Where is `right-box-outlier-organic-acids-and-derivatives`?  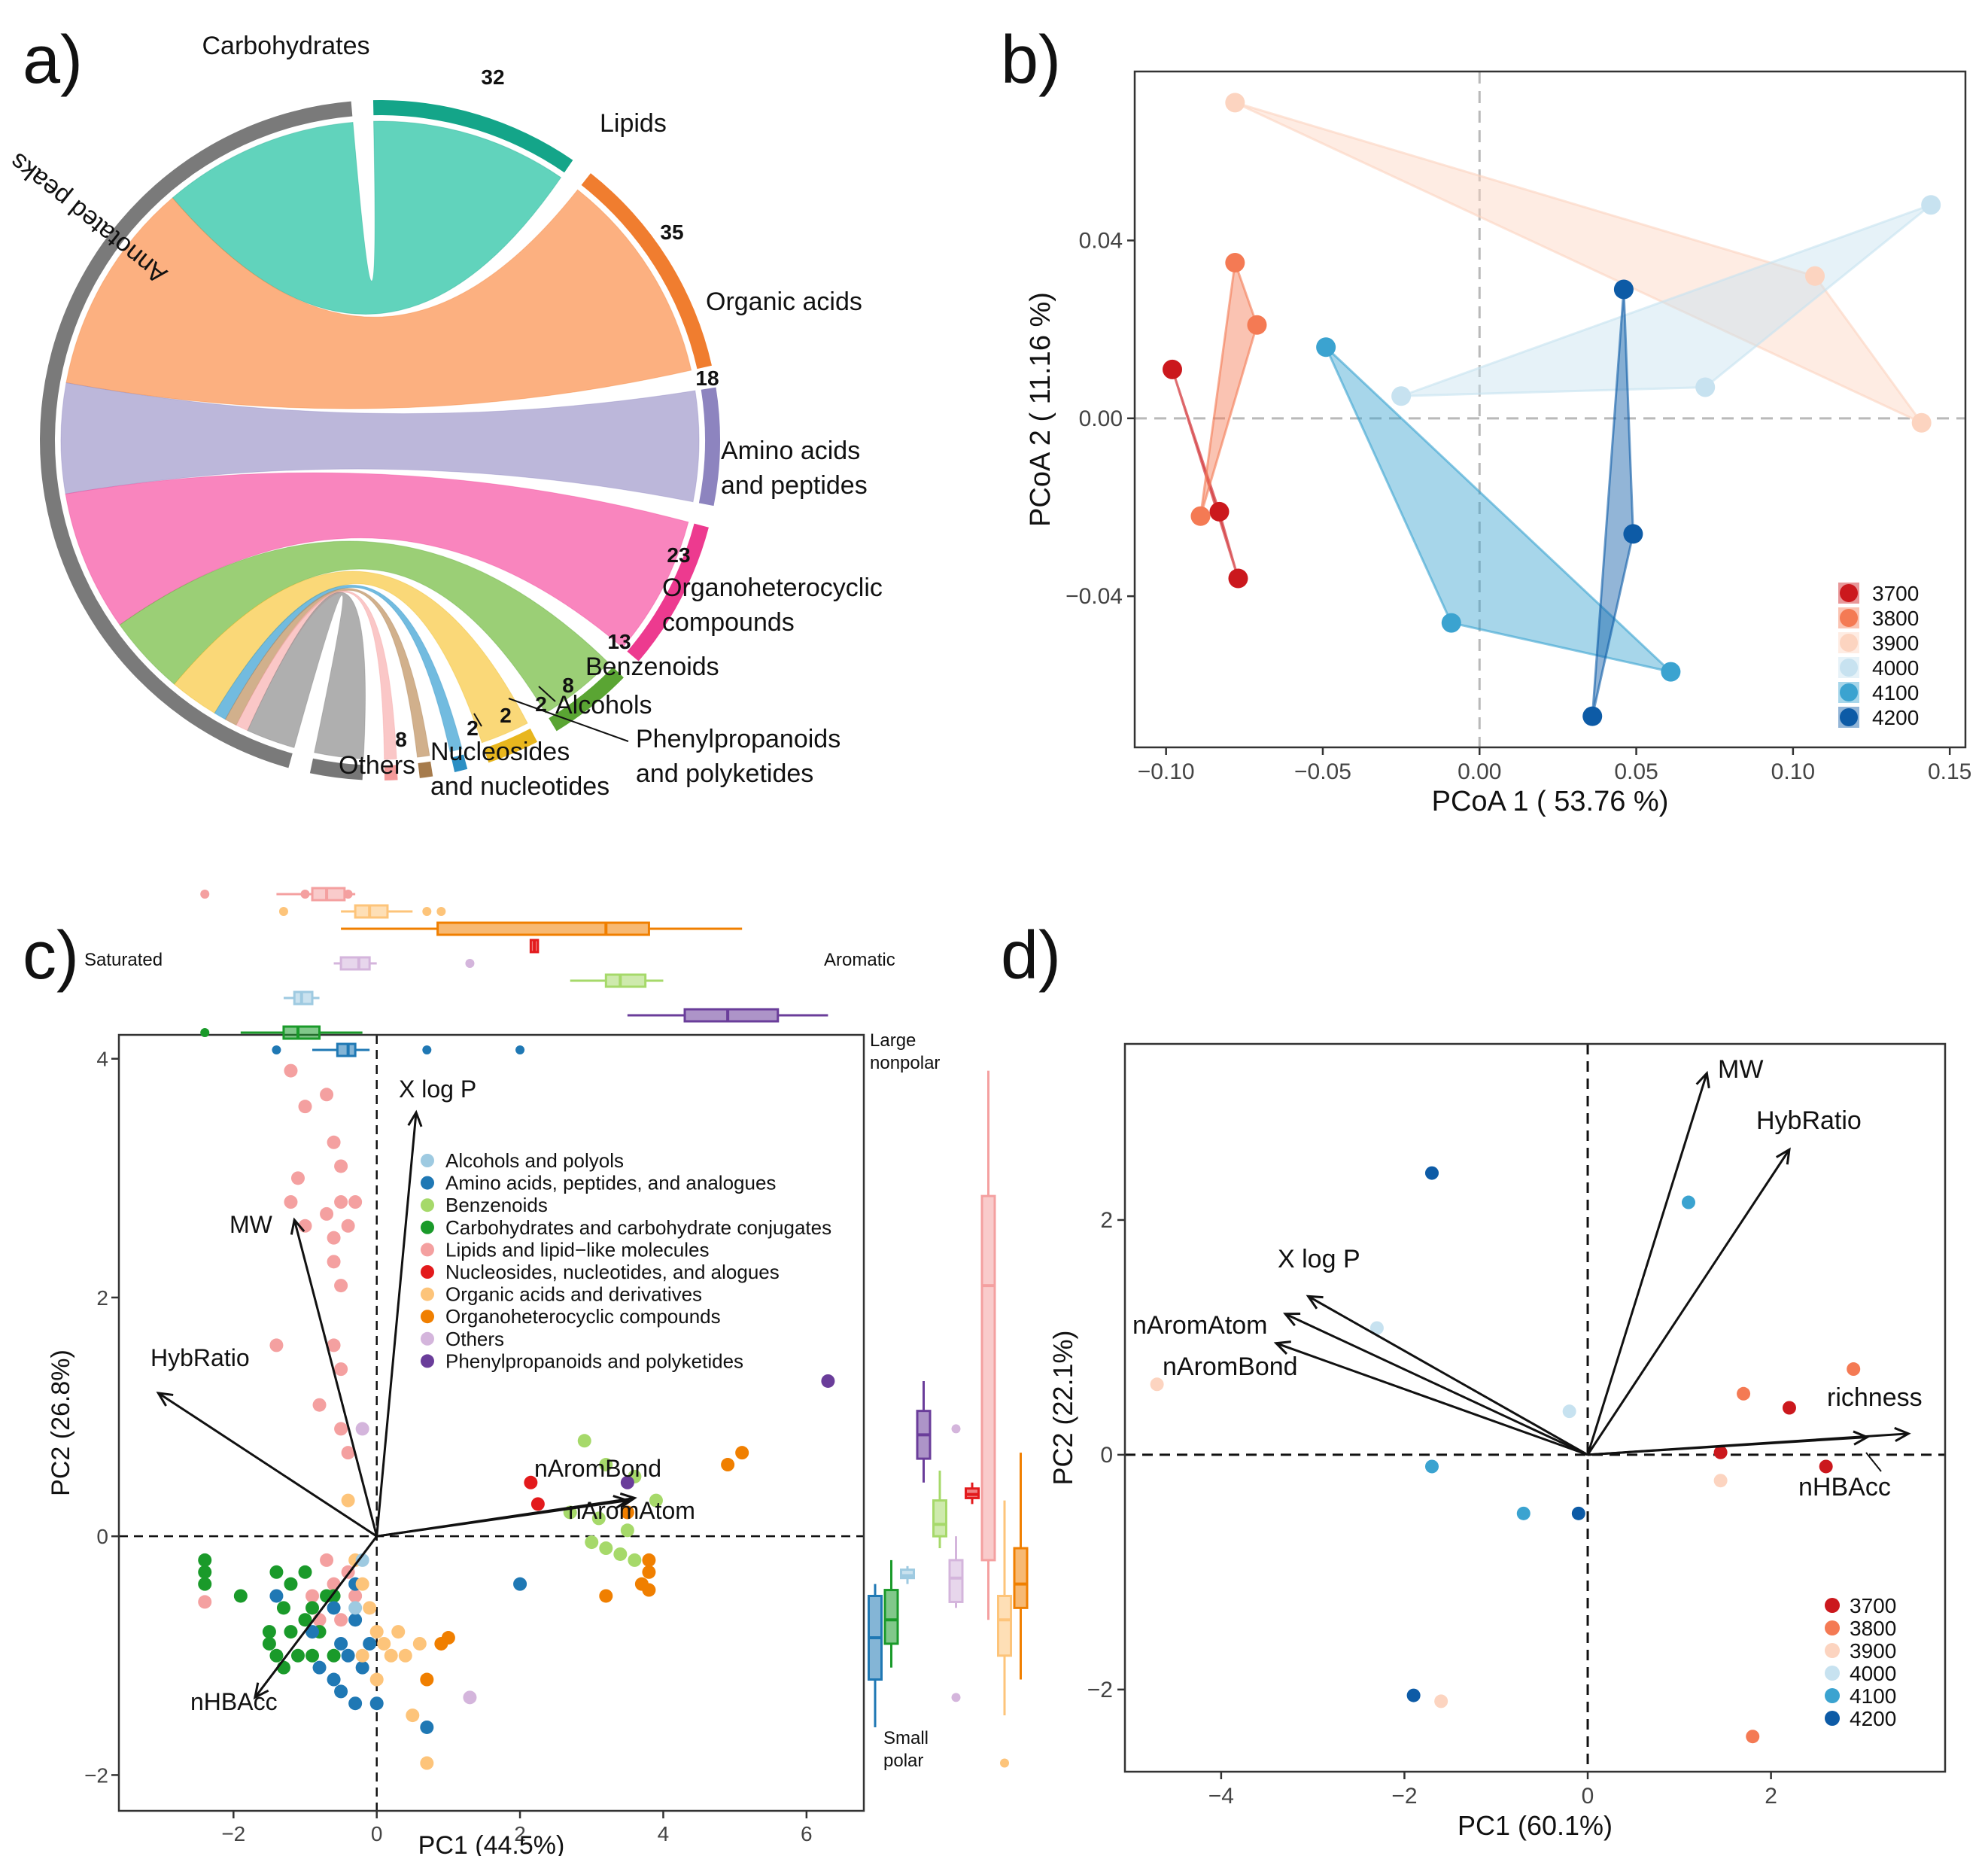 right-box-outlier-organic-acids-and-derivatives is located at coordinates (1005, 1763).